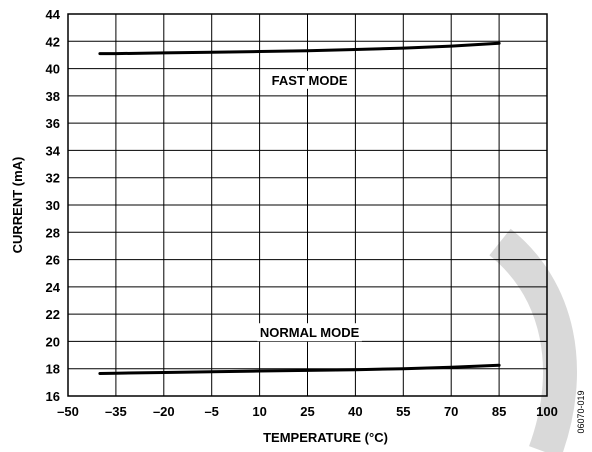 The image size is (592, 452). I want to click on y-tick-label: 22, so click(53, 314).